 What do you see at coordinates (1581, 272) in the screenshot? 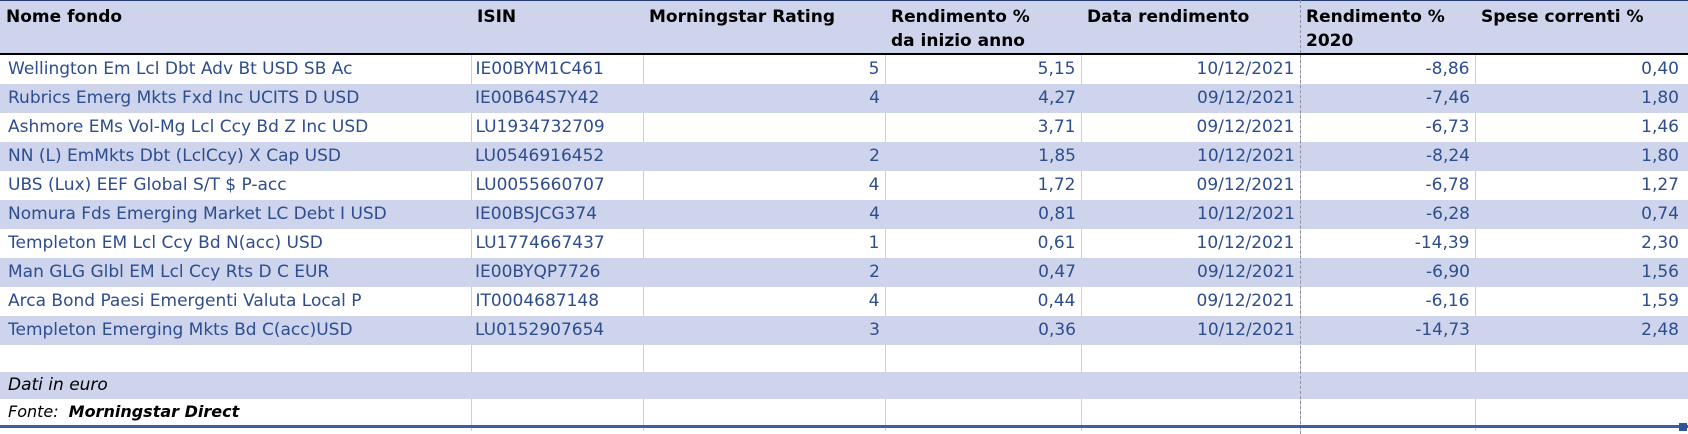
I see `cell-ongoing-fees: 1,56` at bounding box center [1581, 272].